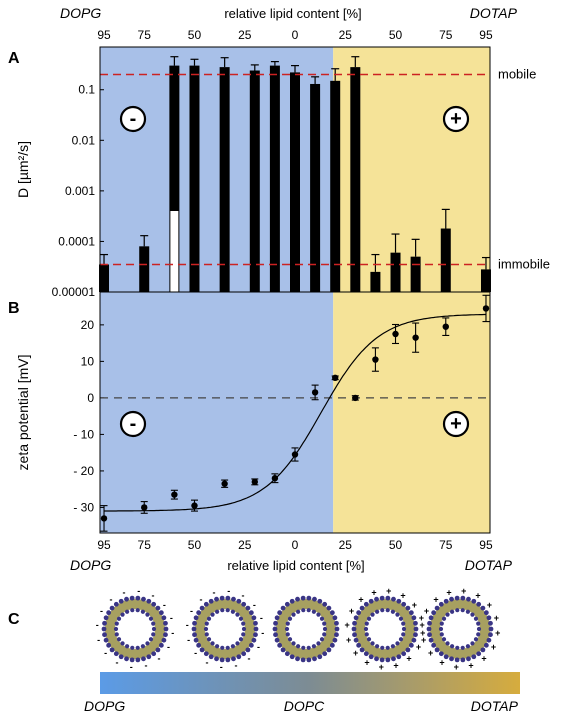 Image resolution: width=561 pixels, height=714 pixels. What do you see at coordinates (145, 545) in the screenshot?
I see `bottom-tick-label: 75` at bounding box center [145, 545].